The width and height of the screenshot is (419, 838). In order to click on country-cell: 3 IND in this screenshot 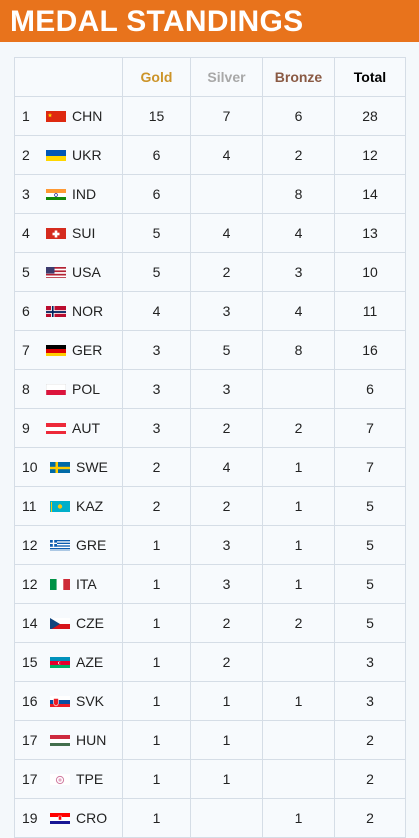, I will do `click(68, 194)`.